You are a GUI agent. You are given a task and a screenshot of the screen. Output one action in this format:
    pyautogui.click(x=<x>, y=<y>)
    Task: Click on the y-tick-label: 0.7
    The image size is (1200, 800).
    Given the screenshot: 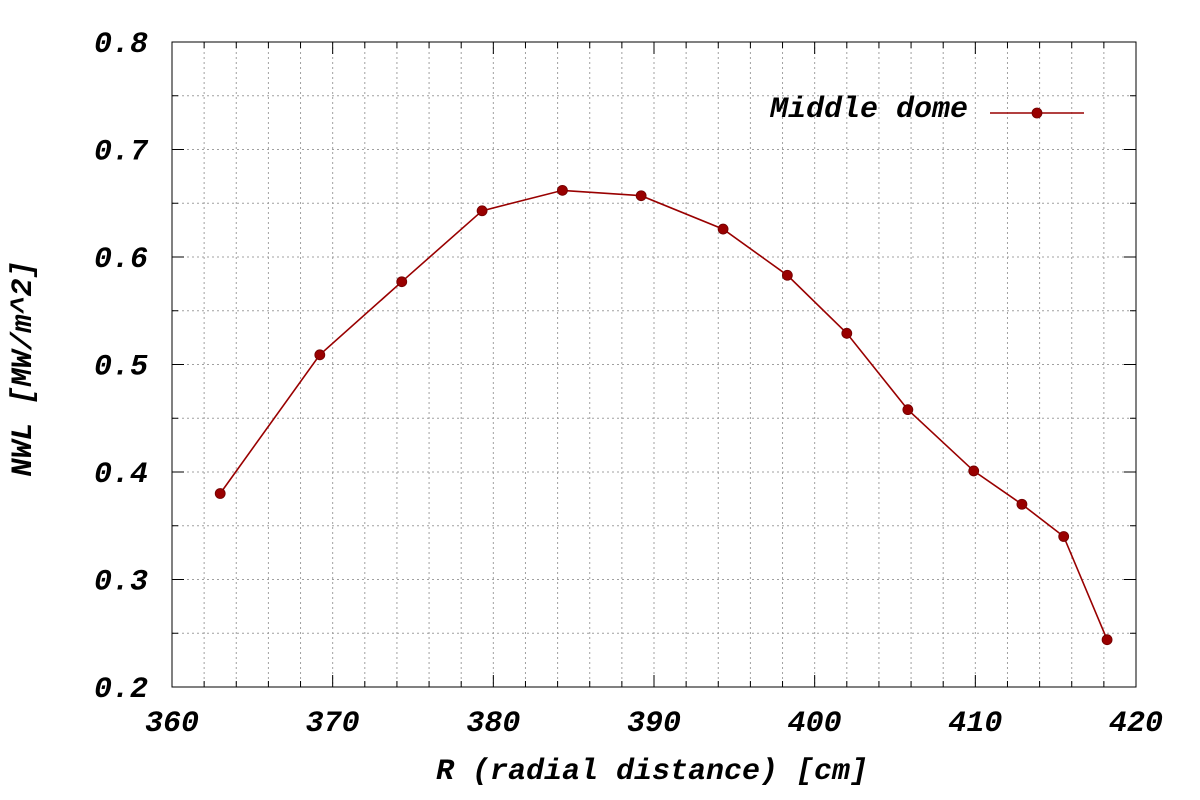 What is the action you would take?
    pyautogui.click(x=121, y=153)
    